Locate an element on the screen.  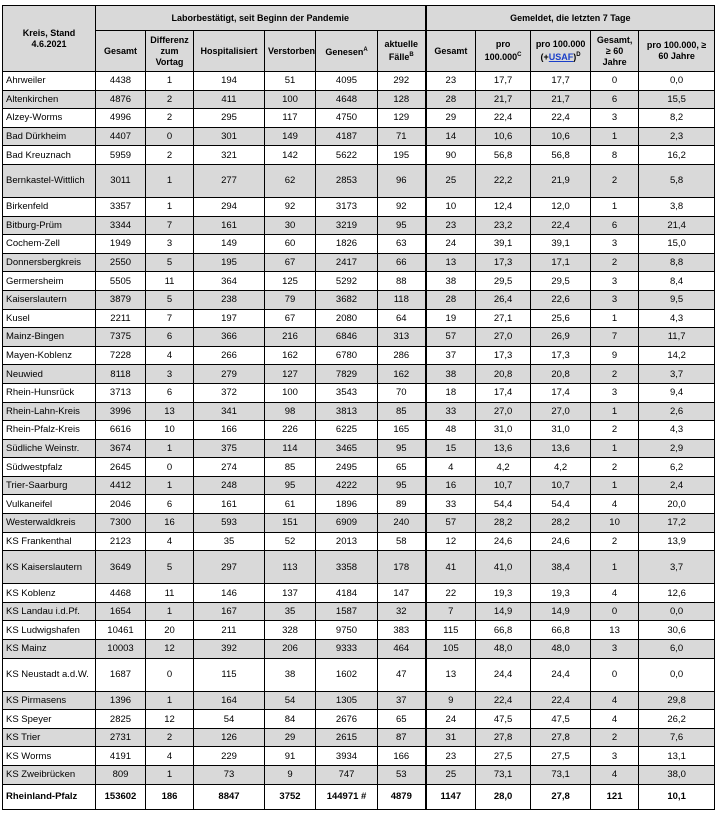
cell-hospitalisiert: 161 is located at coordinates (229, 504).